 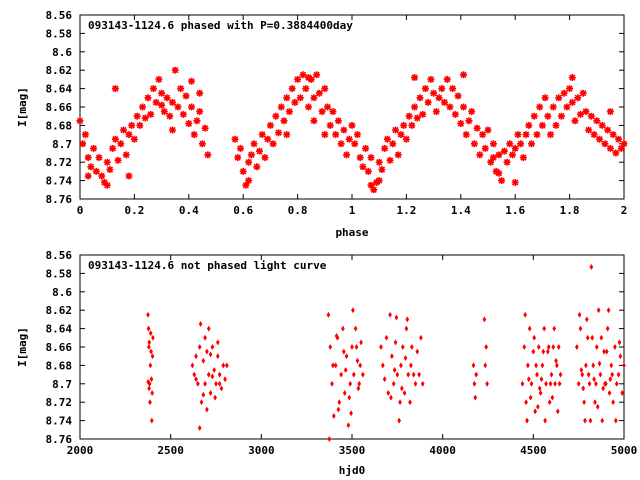 I want to click on phased-y-axis-label: I[mag], so click(x=22, y=107).